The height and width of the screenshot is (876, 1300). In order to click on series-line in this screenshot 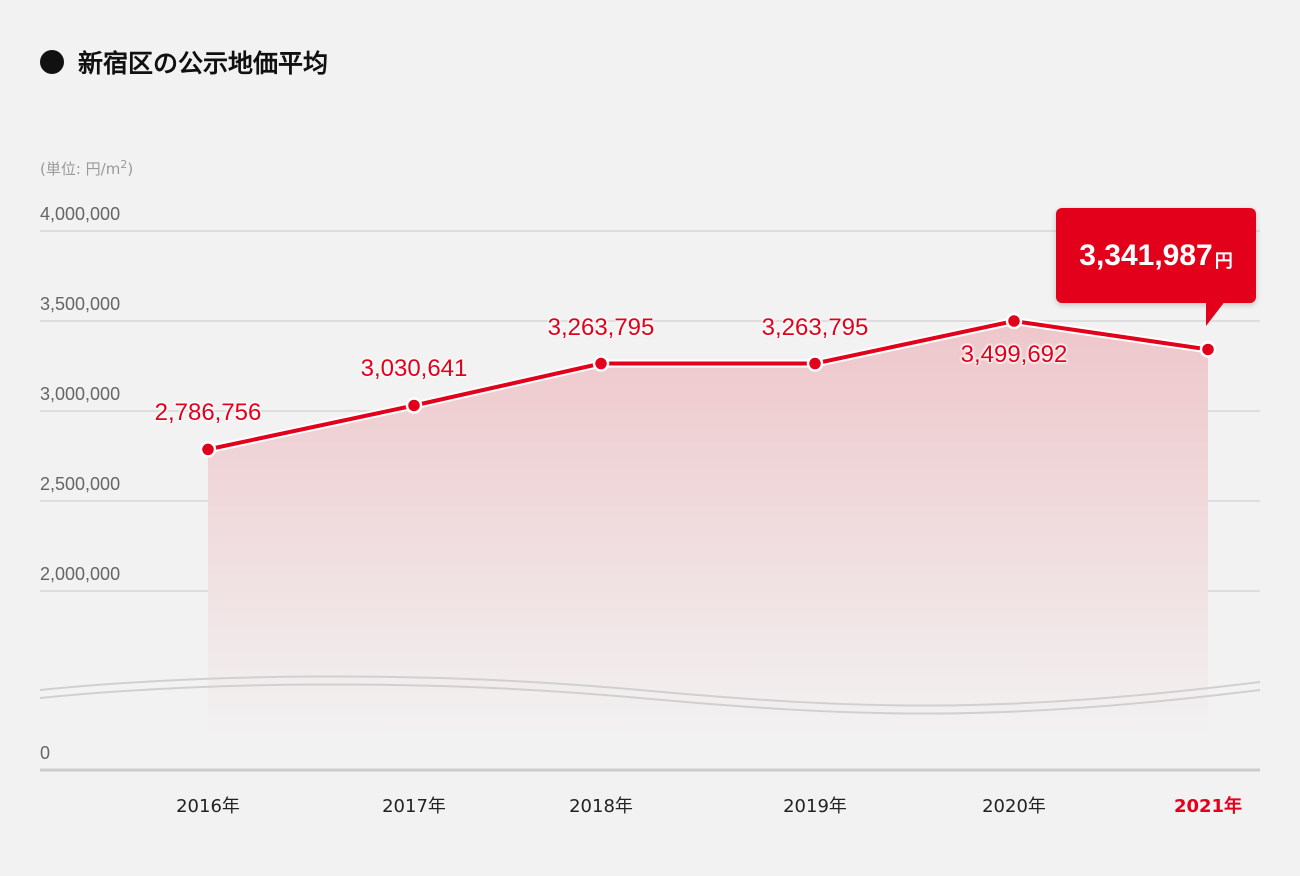, I will do `click(708, 385)`.